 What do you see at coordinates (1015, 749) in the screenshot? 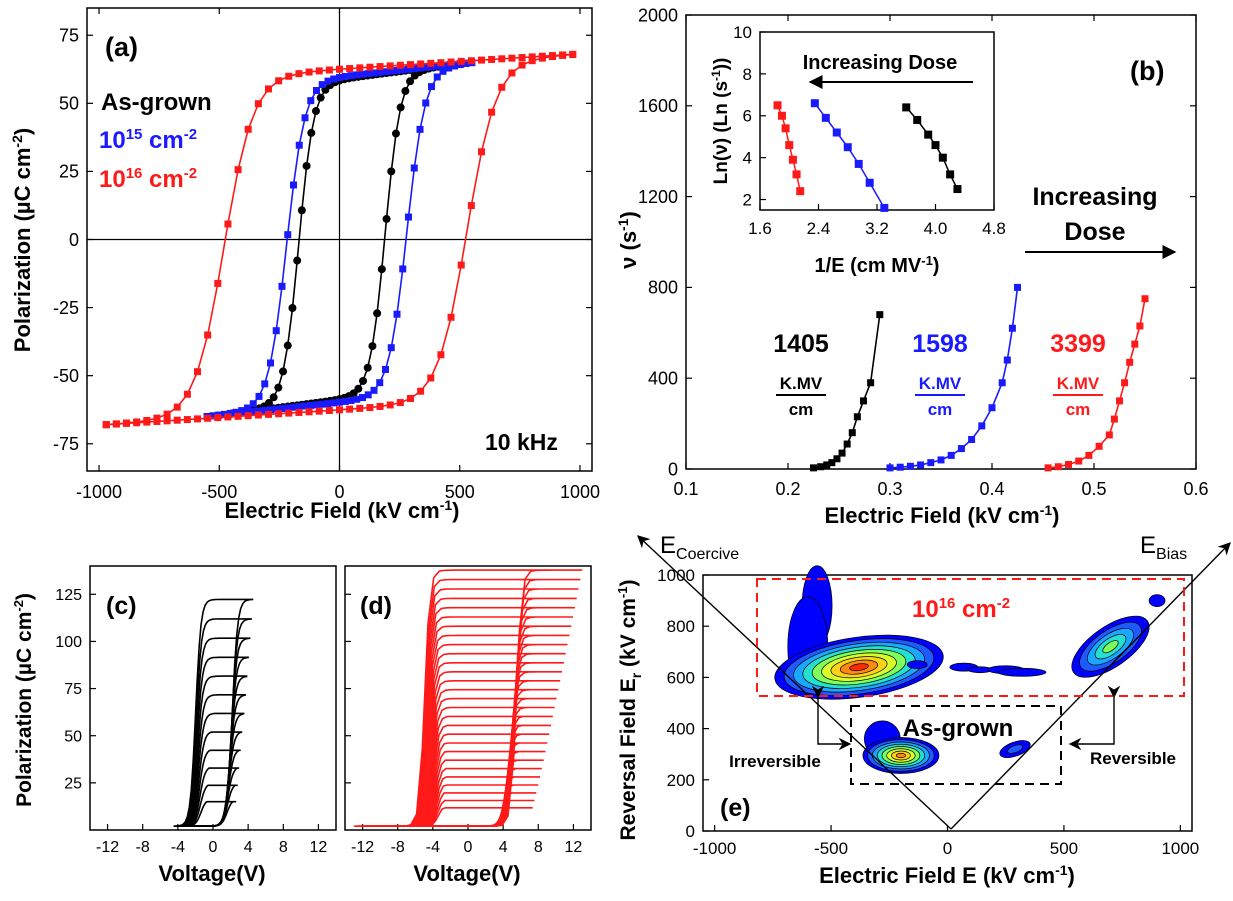
I see `forc-density-peak-small` at bounding box center [1015, 749].